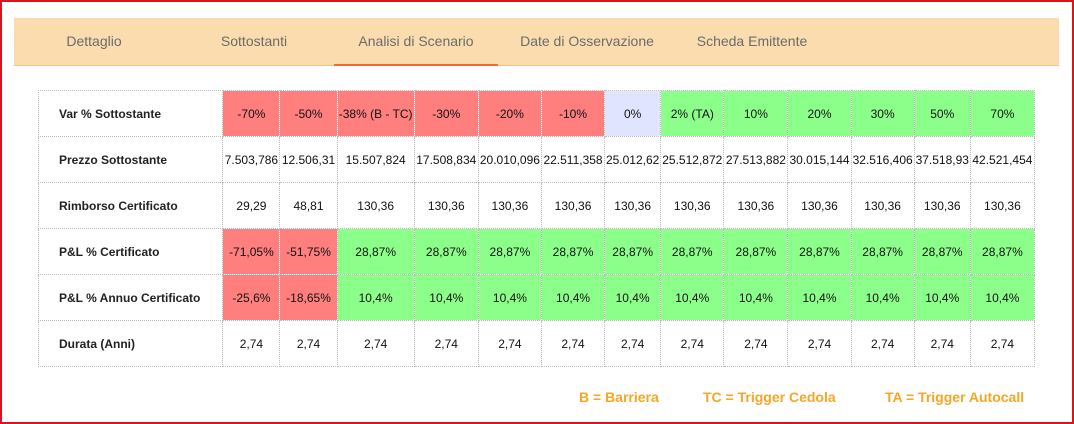 This screenshot has width=1074, height=424. What do you see at coordinates (130, 113) in the screenshot?
I see `row-label: Var % Sottostante` at bounding box center [130, 113].